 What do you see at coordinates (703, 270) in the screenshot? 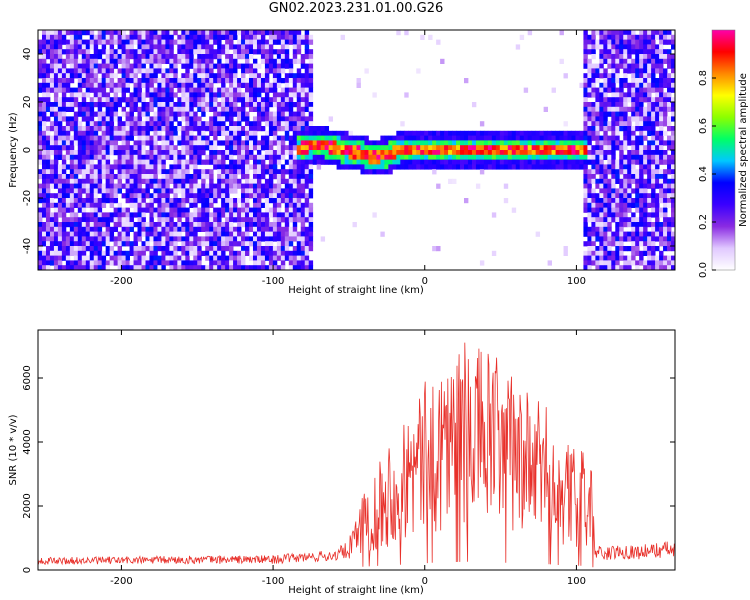
I see `colorbar-tick-label: 0.0` at bounding box center [703, 270].